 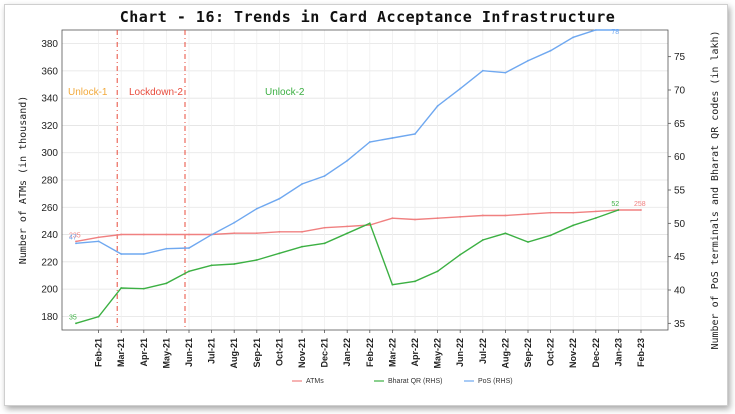 I want to click on ytick-left-label: 220, so click(x=49, y=262).